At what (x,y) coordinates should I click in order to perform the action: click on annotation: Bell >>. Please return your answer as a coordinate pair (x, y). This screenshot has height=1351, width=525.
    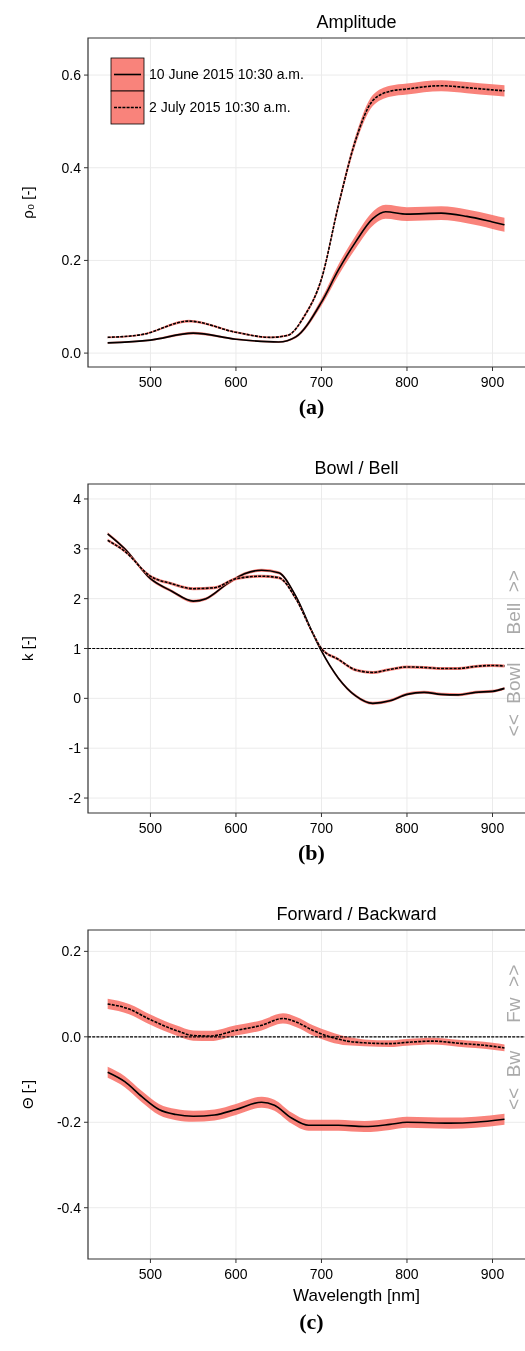
    Looking at the image, I should click on (513, 602).